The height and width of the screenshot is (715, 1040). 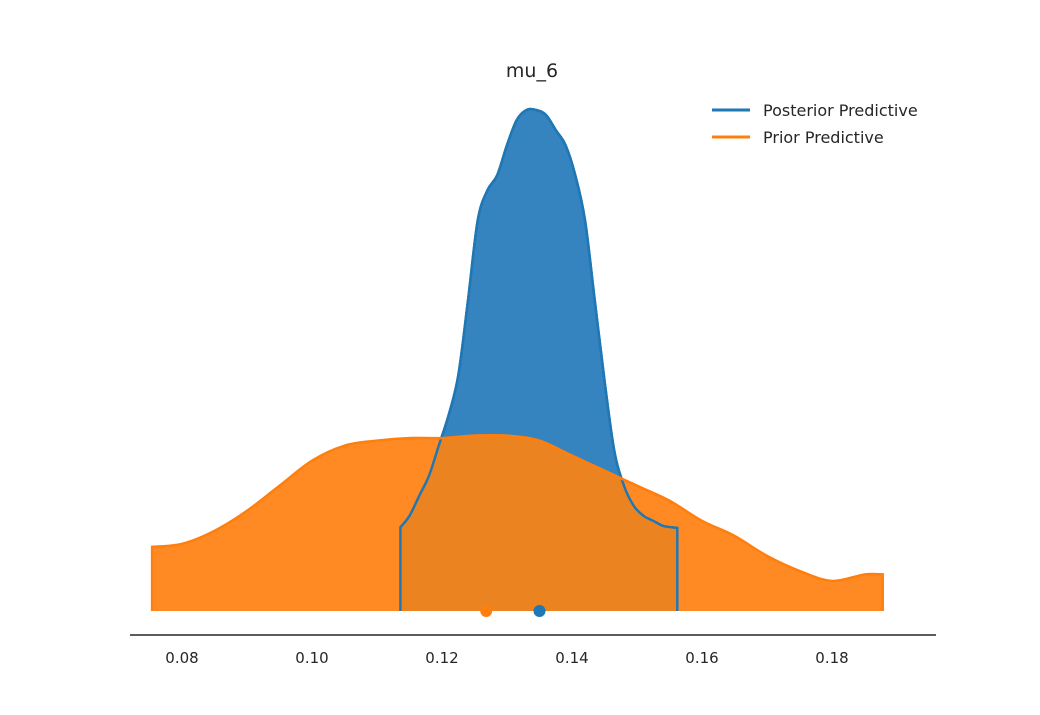 I want to click on x-tick-label: 0.10, so click(x=311, y=658).